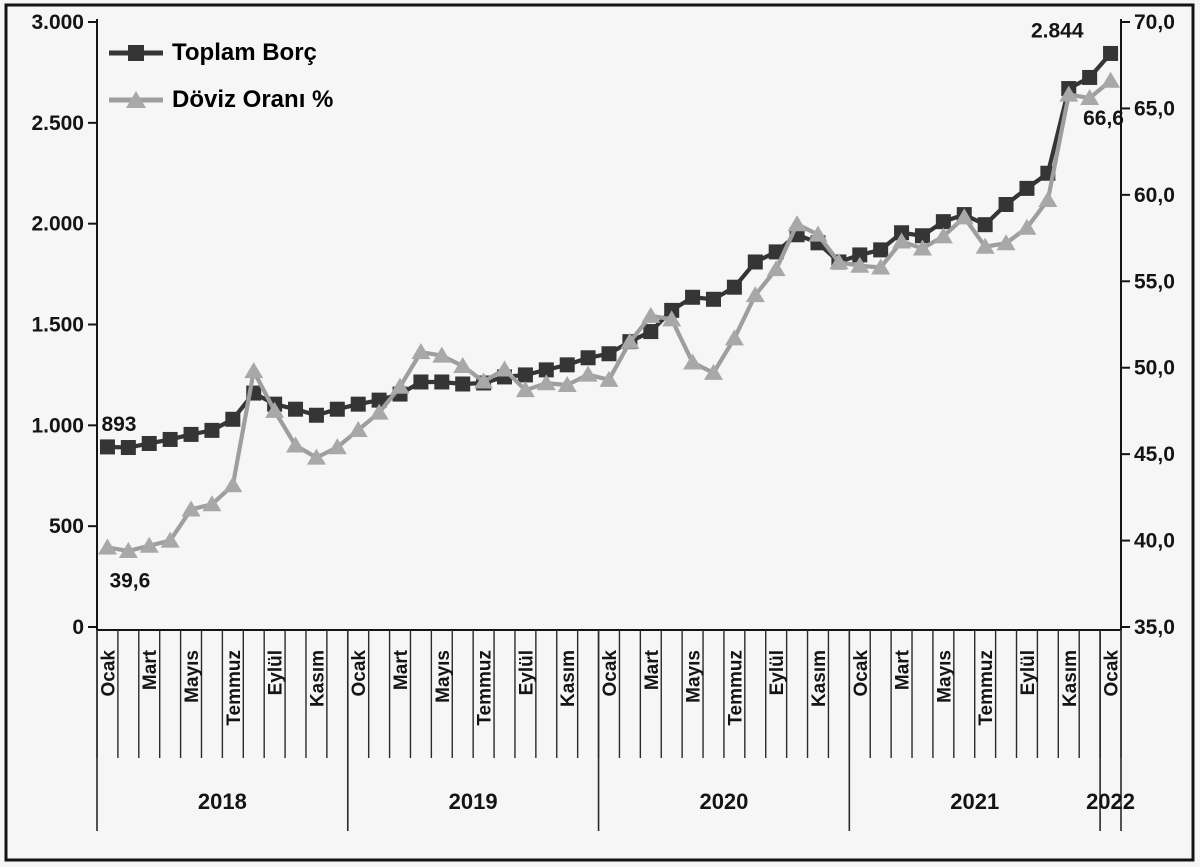 The width and height of the screenshot is (1200, 867). I want to click on left-axis-tick-label: 2.500, so click(57, 123).